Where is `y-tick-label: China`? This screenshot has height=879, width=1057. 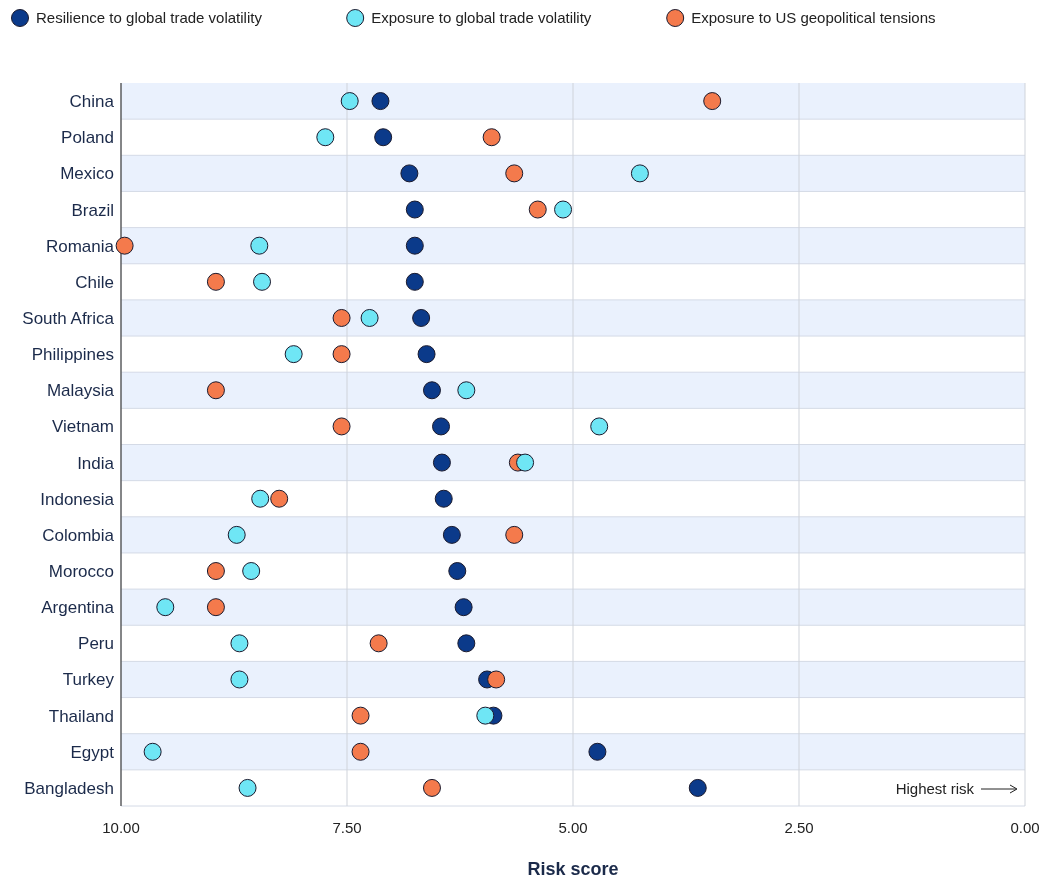 y-tick-label: China is located at coordinates (92, 102).